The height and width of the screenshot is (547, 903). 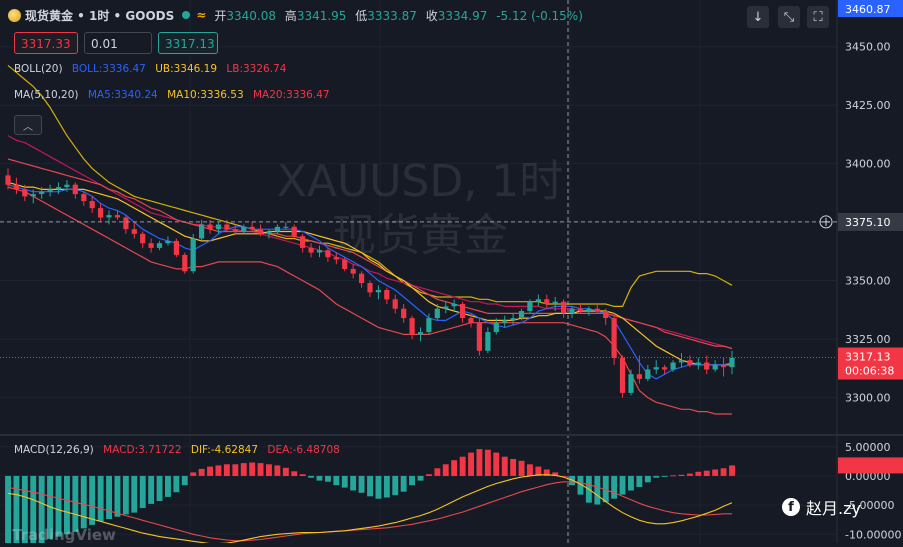 What do you see at coordinates (868, 357) in the screenshot?
I see `last-price-label: 3317.13` at bounding box center [868, 357].